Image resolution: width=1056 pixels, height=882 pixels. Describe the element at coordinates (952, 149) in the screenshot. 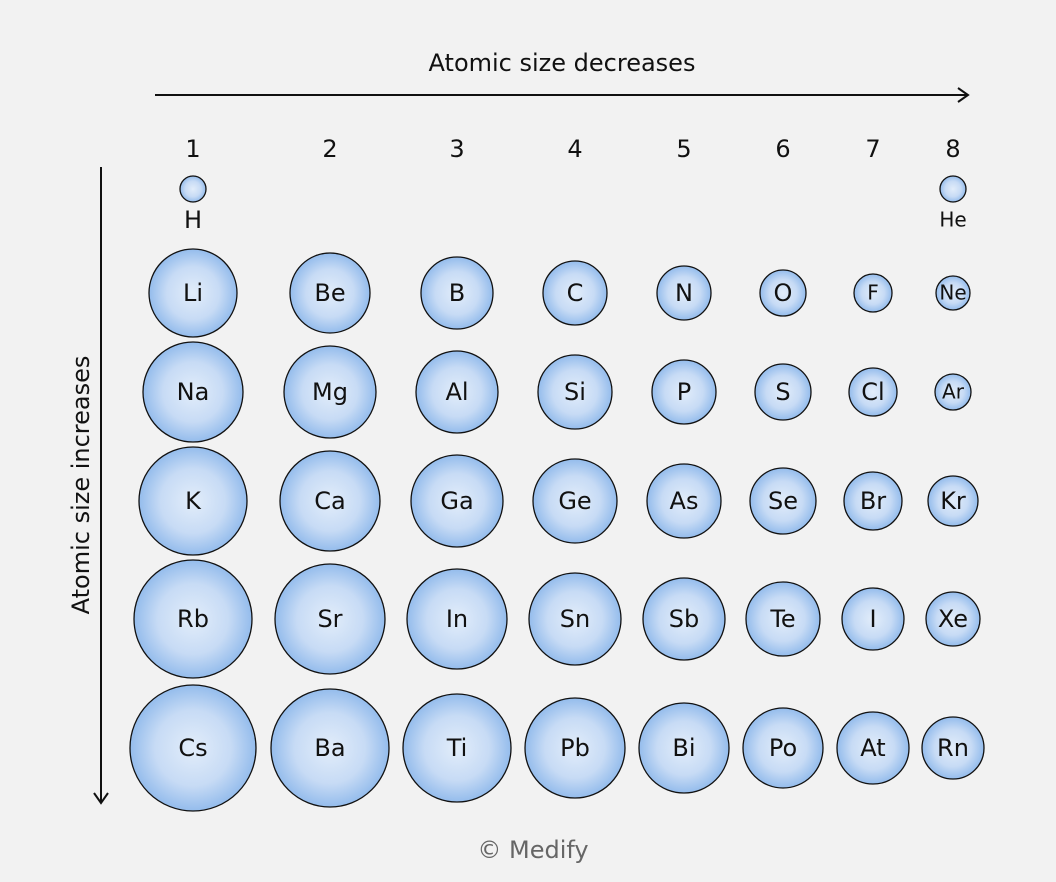

I see `group-number: 8` at that location.